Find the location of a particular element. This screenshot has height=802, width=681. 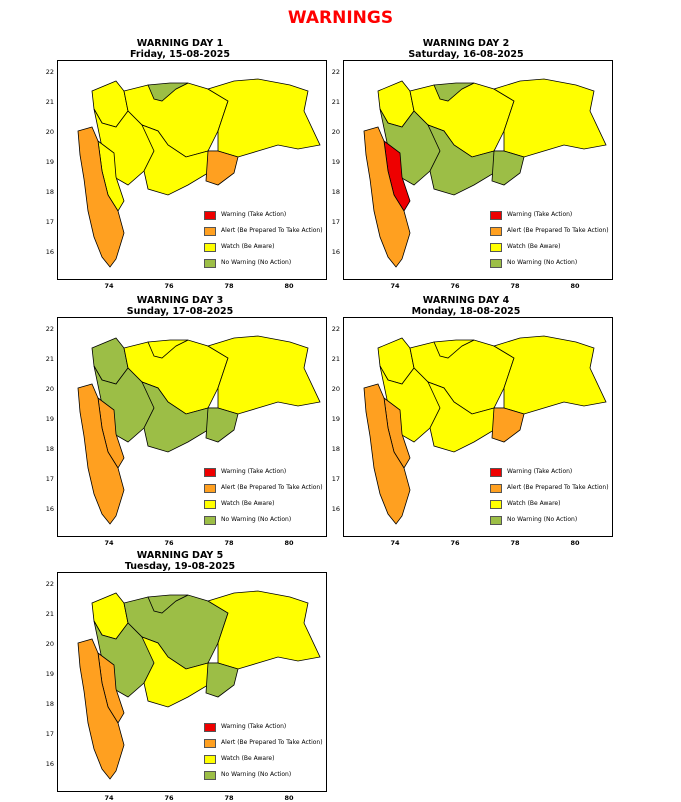

panel-heading: WARNING DAY 5 is located at coordinates (180, 555).